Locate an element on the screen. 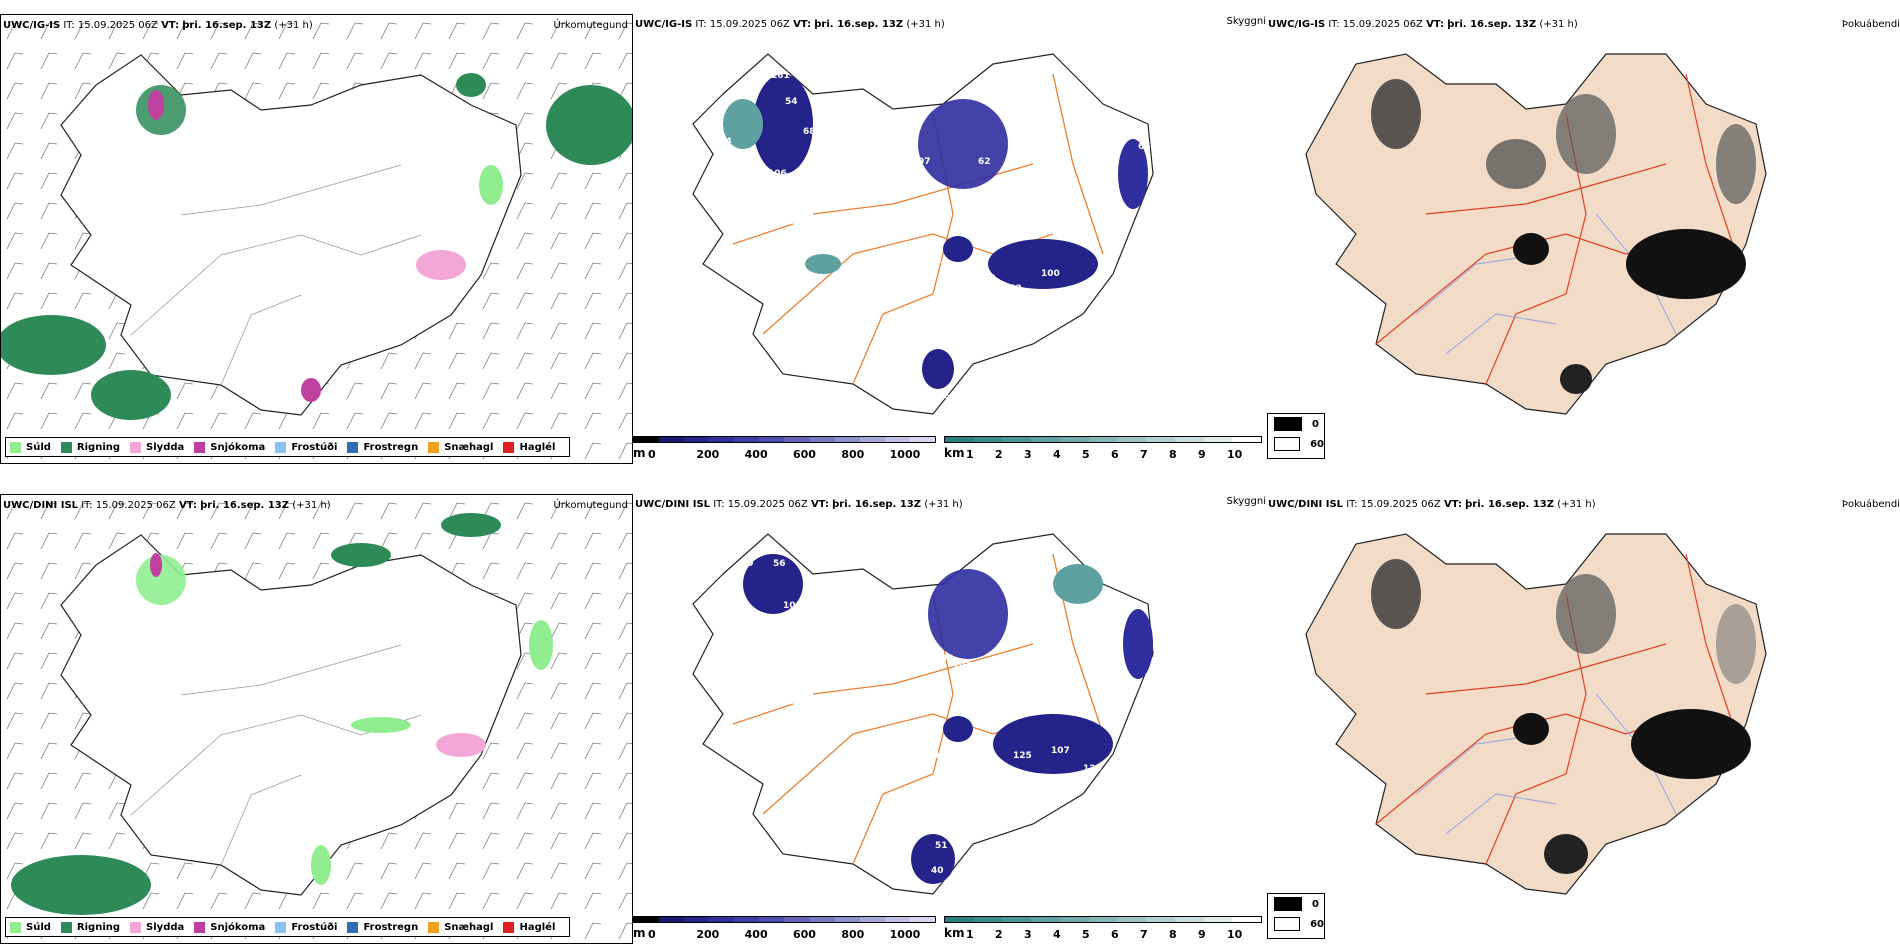 This screenshot has height=950, width=1900. colorbar-tick: 9 is located at coordinates (1202, 934).